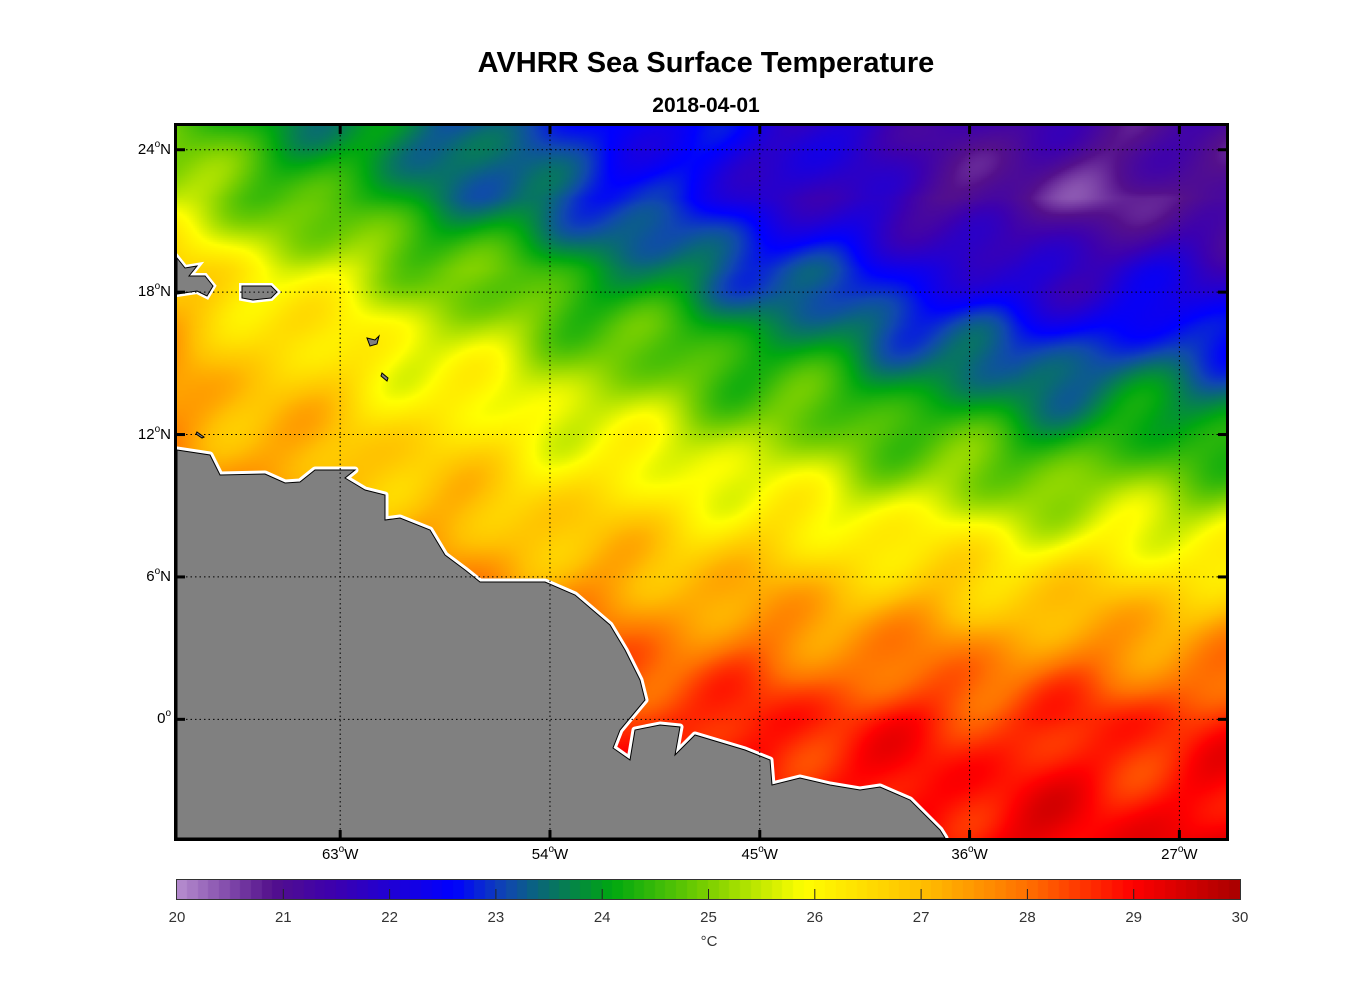 This screenshot has height=1000, width=1356. Describe the element at coordinates (759, 854) in the screenshot. I see `lon-tick-label: 45oW` at that location.